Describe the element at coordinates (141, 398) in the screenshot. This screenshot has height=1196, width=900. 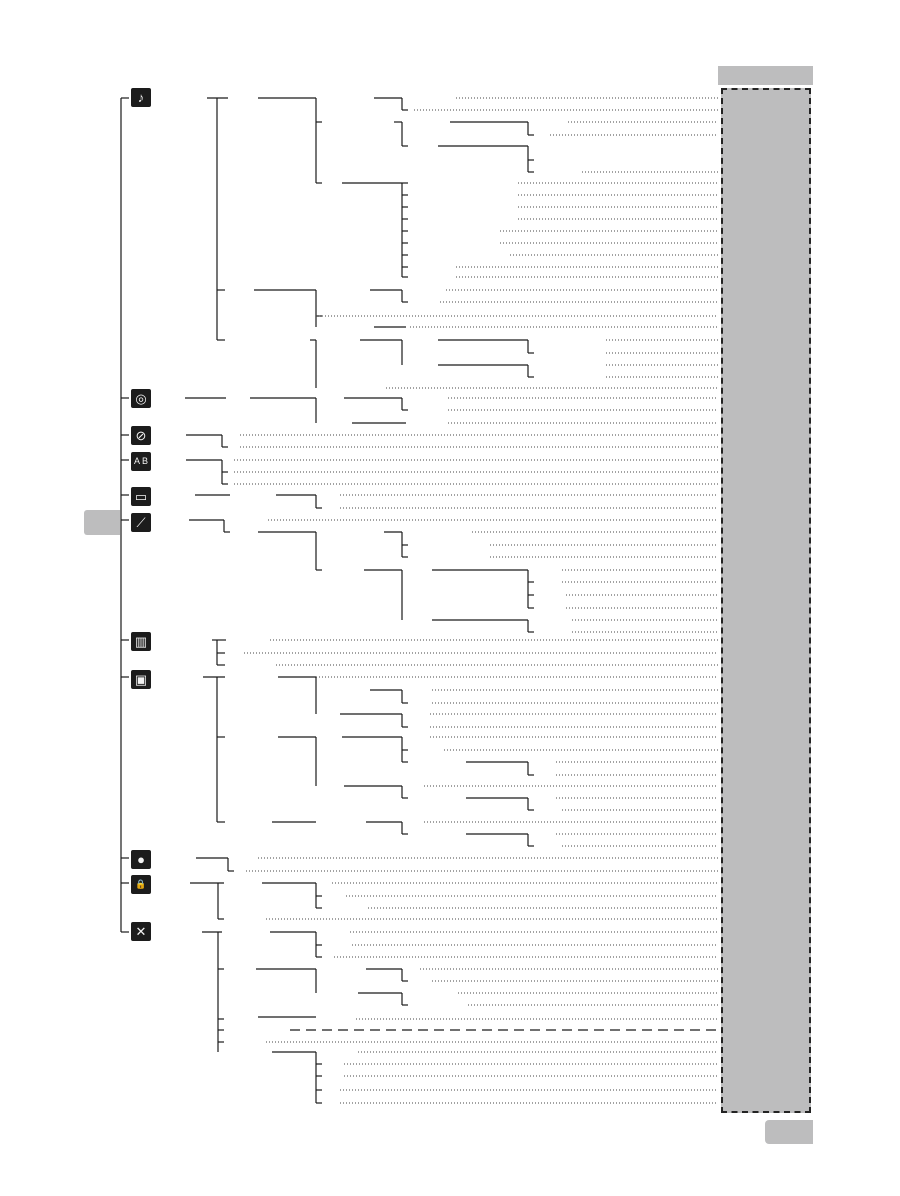
I see `disc-icon: ◎` at that location.